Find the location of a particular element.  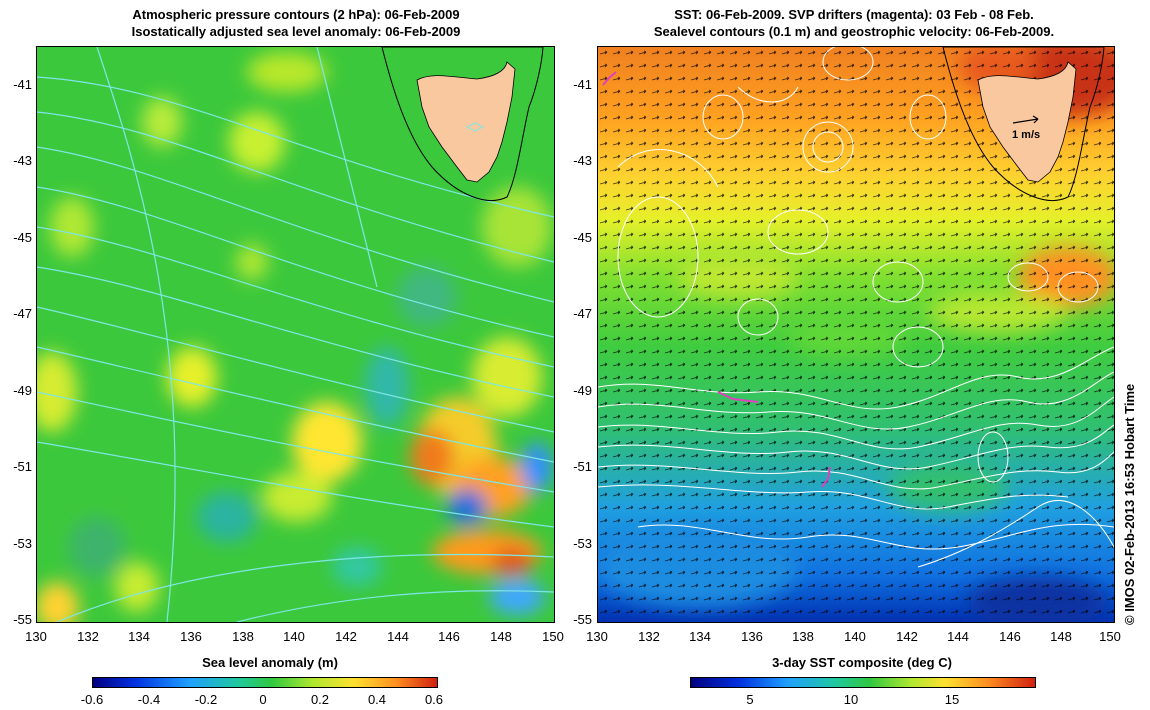

colorbar-tick: 0 is located at coordinates (263, 699).